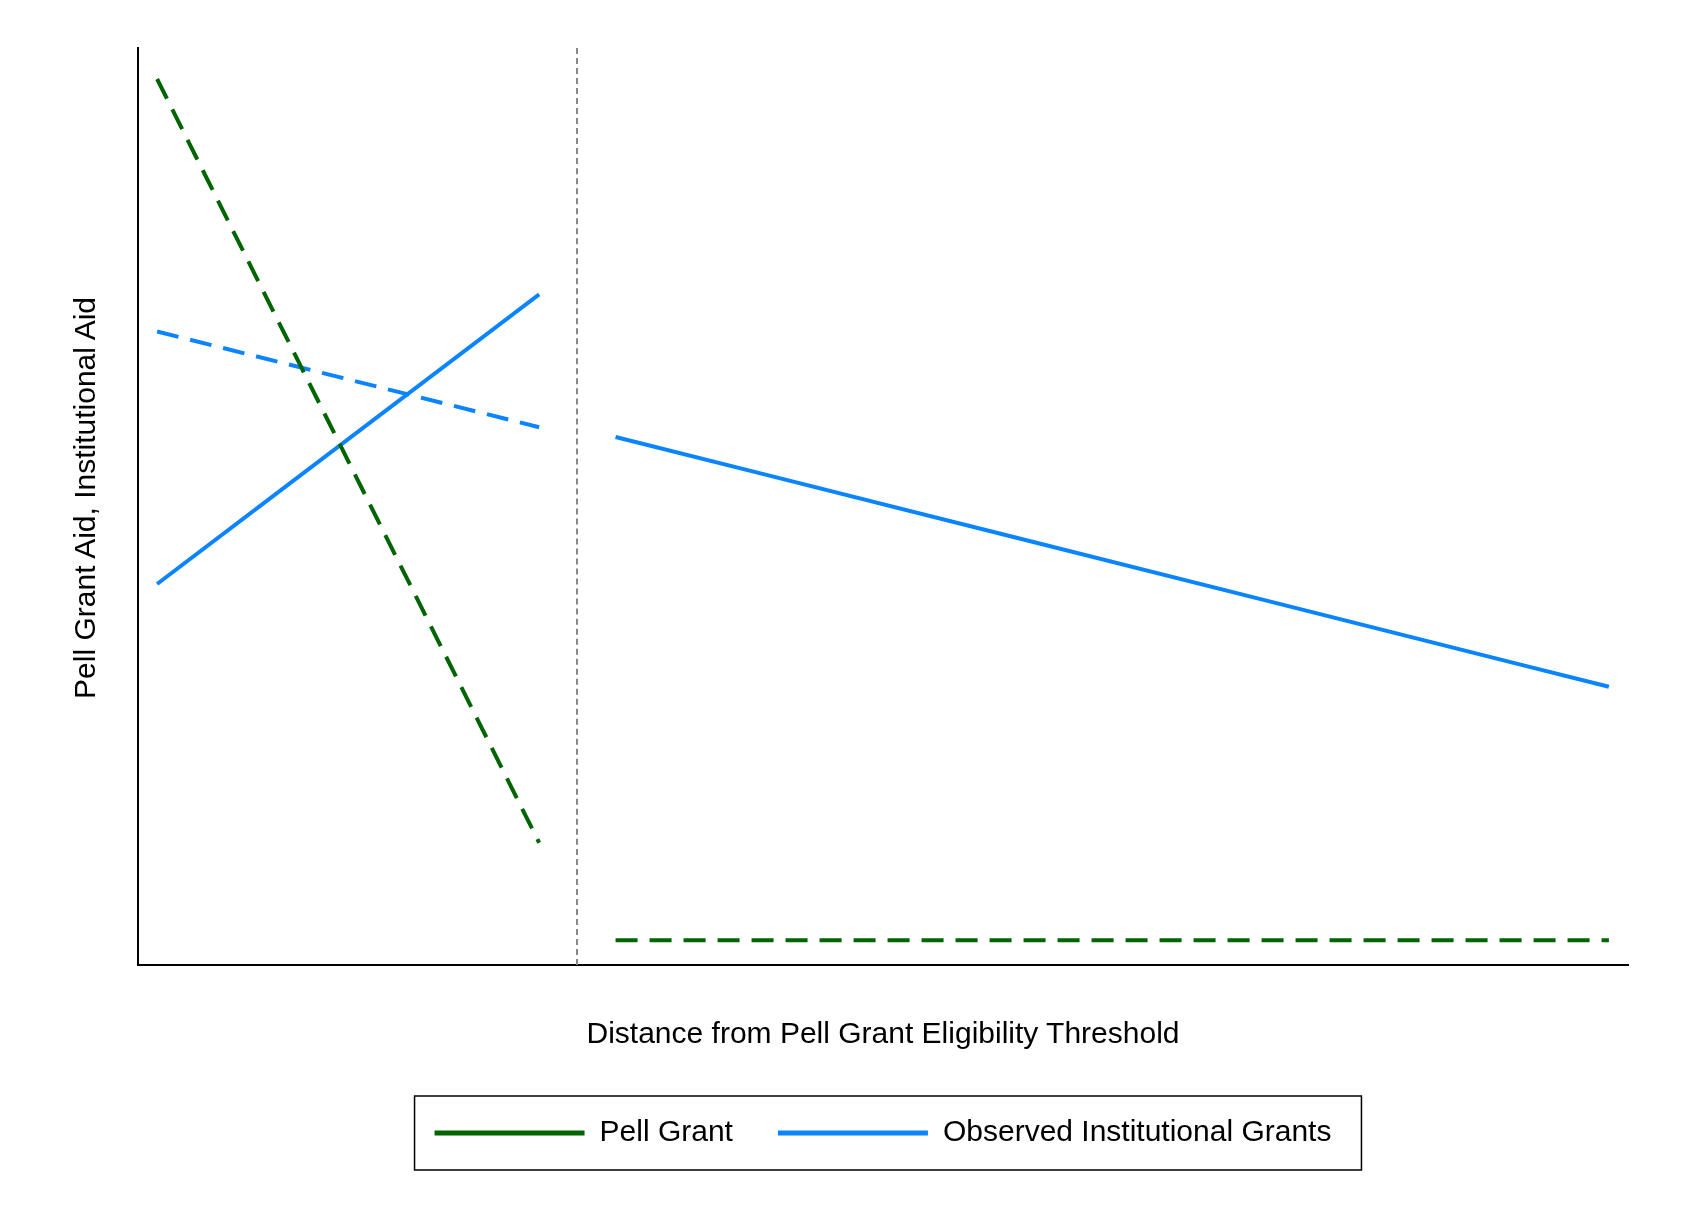 This screenshot has height=1224, width=1696. What do you see at coordinates (85, 498) in the screenshot?
I see `y-axis-title: Pell Grant Aid, Institutional Aid` at bounding box center [85, 498].